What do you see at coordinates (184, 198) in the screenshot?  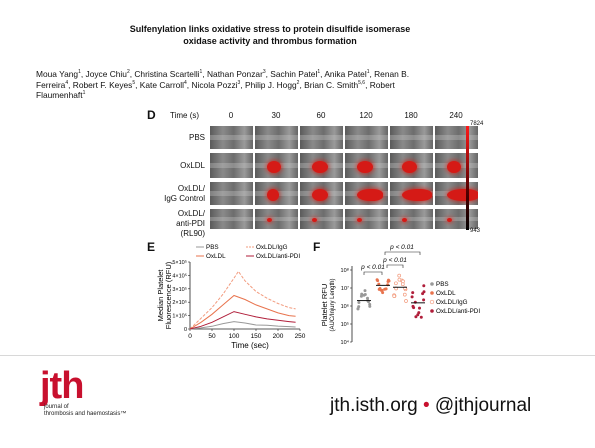 I see `condition-label-line: IgG Control` at bounding box center [184, 198].